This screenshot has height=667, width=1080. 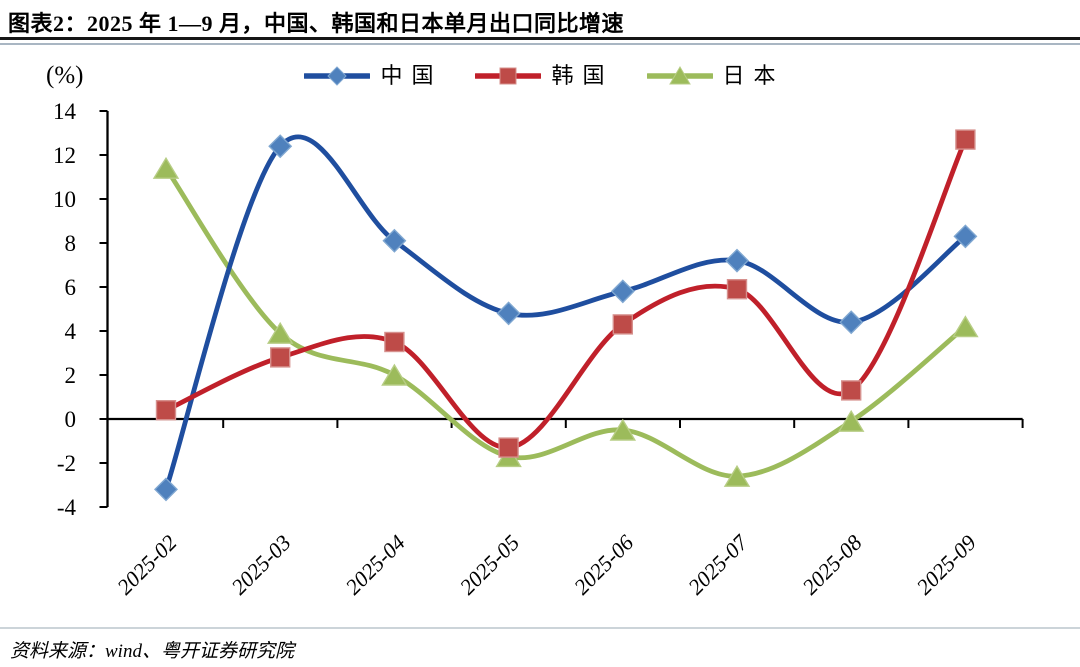 What do you see at coordinates (147, 565) in the screenshot?
I see `svg-text: 2025-02` at bounding box center [147, 565].